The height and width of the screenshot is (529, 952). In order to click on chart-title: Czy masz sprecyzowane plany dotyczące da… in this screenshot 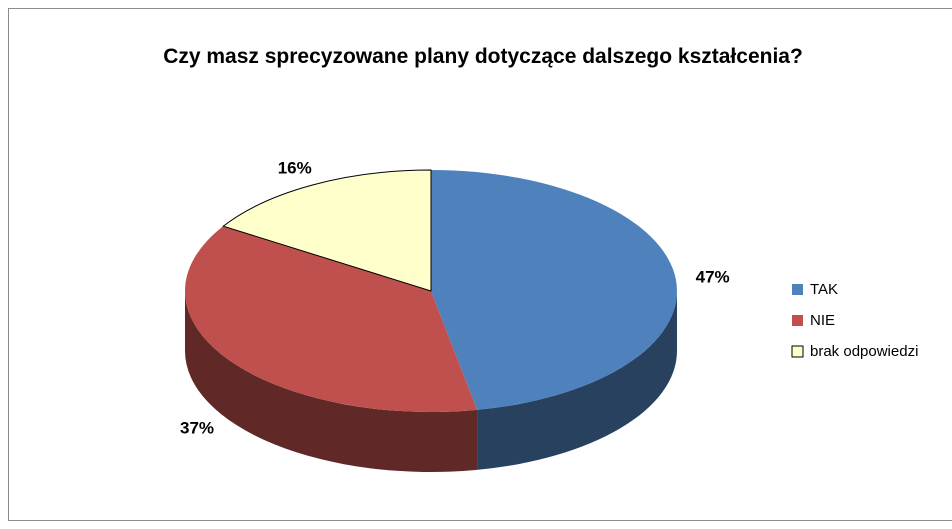, I will do `click(483, 56)`.